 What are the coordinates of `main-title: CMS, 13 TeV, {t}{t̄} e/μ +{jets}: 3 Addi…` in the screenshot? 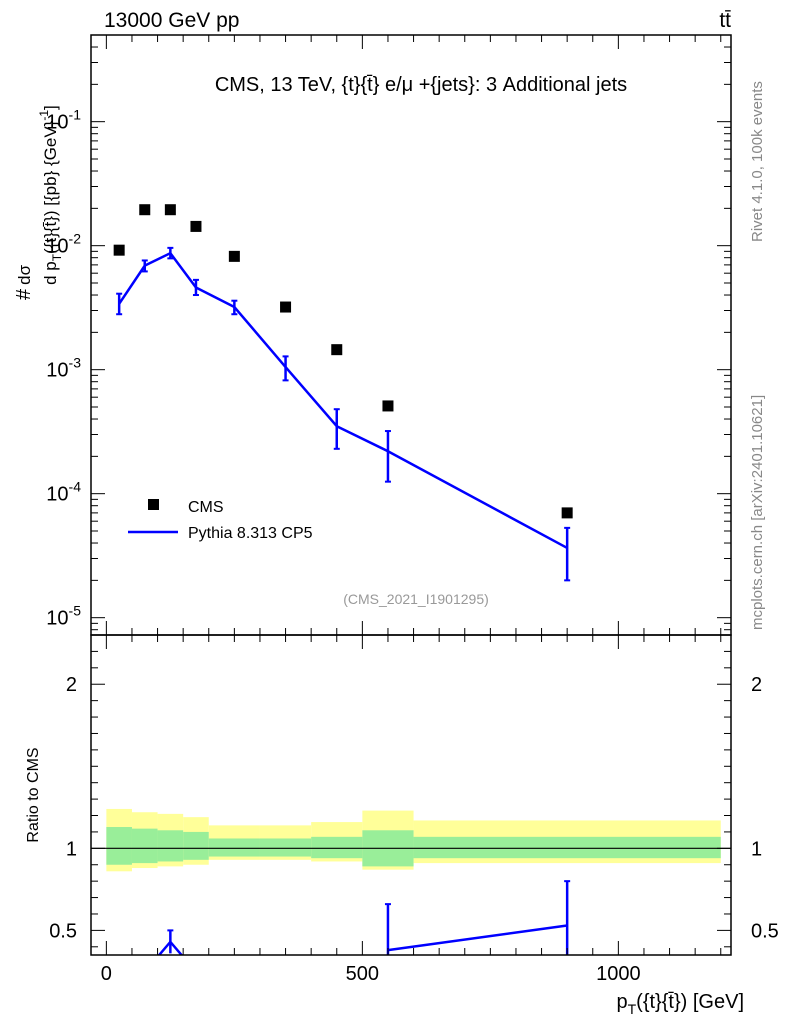 It's located at (421, 85).